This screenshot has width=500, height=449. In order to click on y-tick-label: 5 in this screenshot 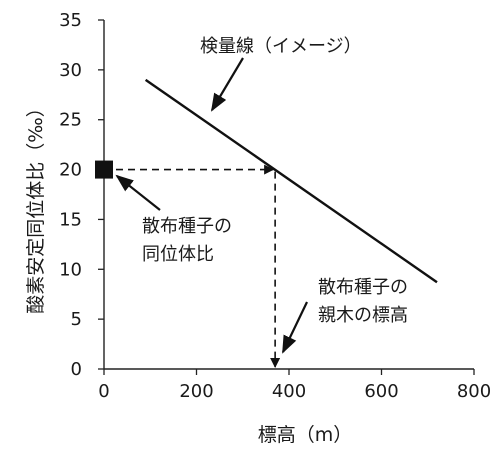, I will do `click(76, 319)`.